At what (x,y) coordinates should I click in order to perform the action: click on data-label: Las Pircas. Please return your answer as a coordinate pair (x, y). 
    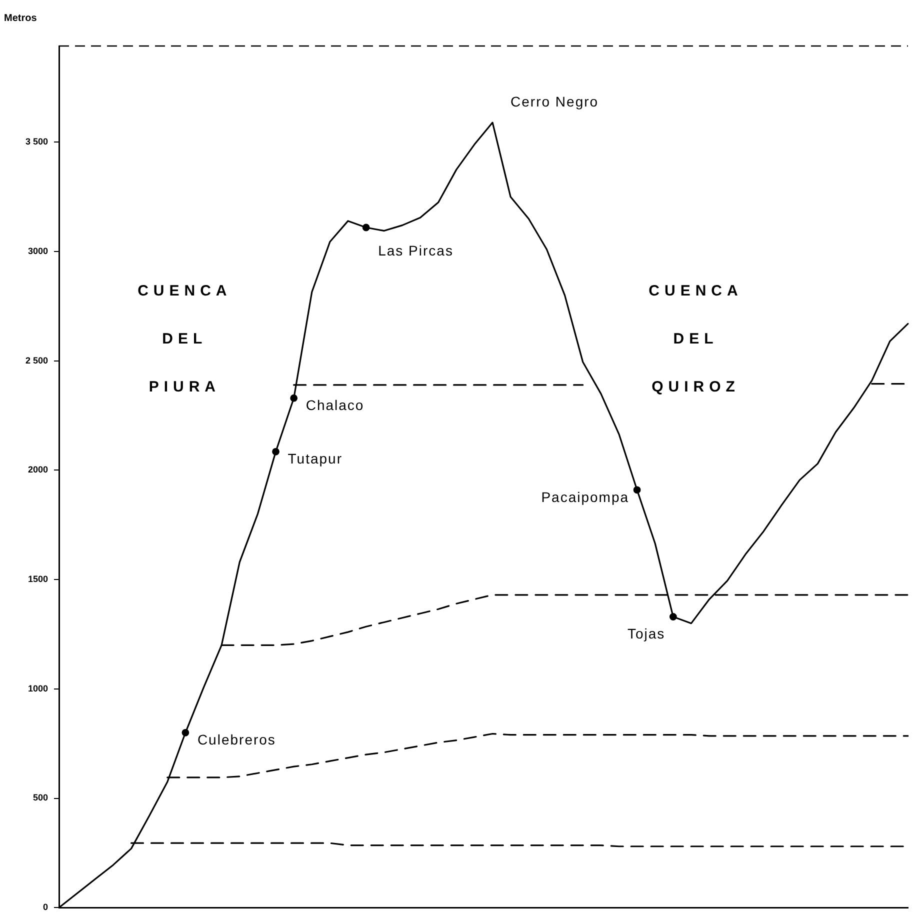
    Looking at the image, I should click on (416, 250).